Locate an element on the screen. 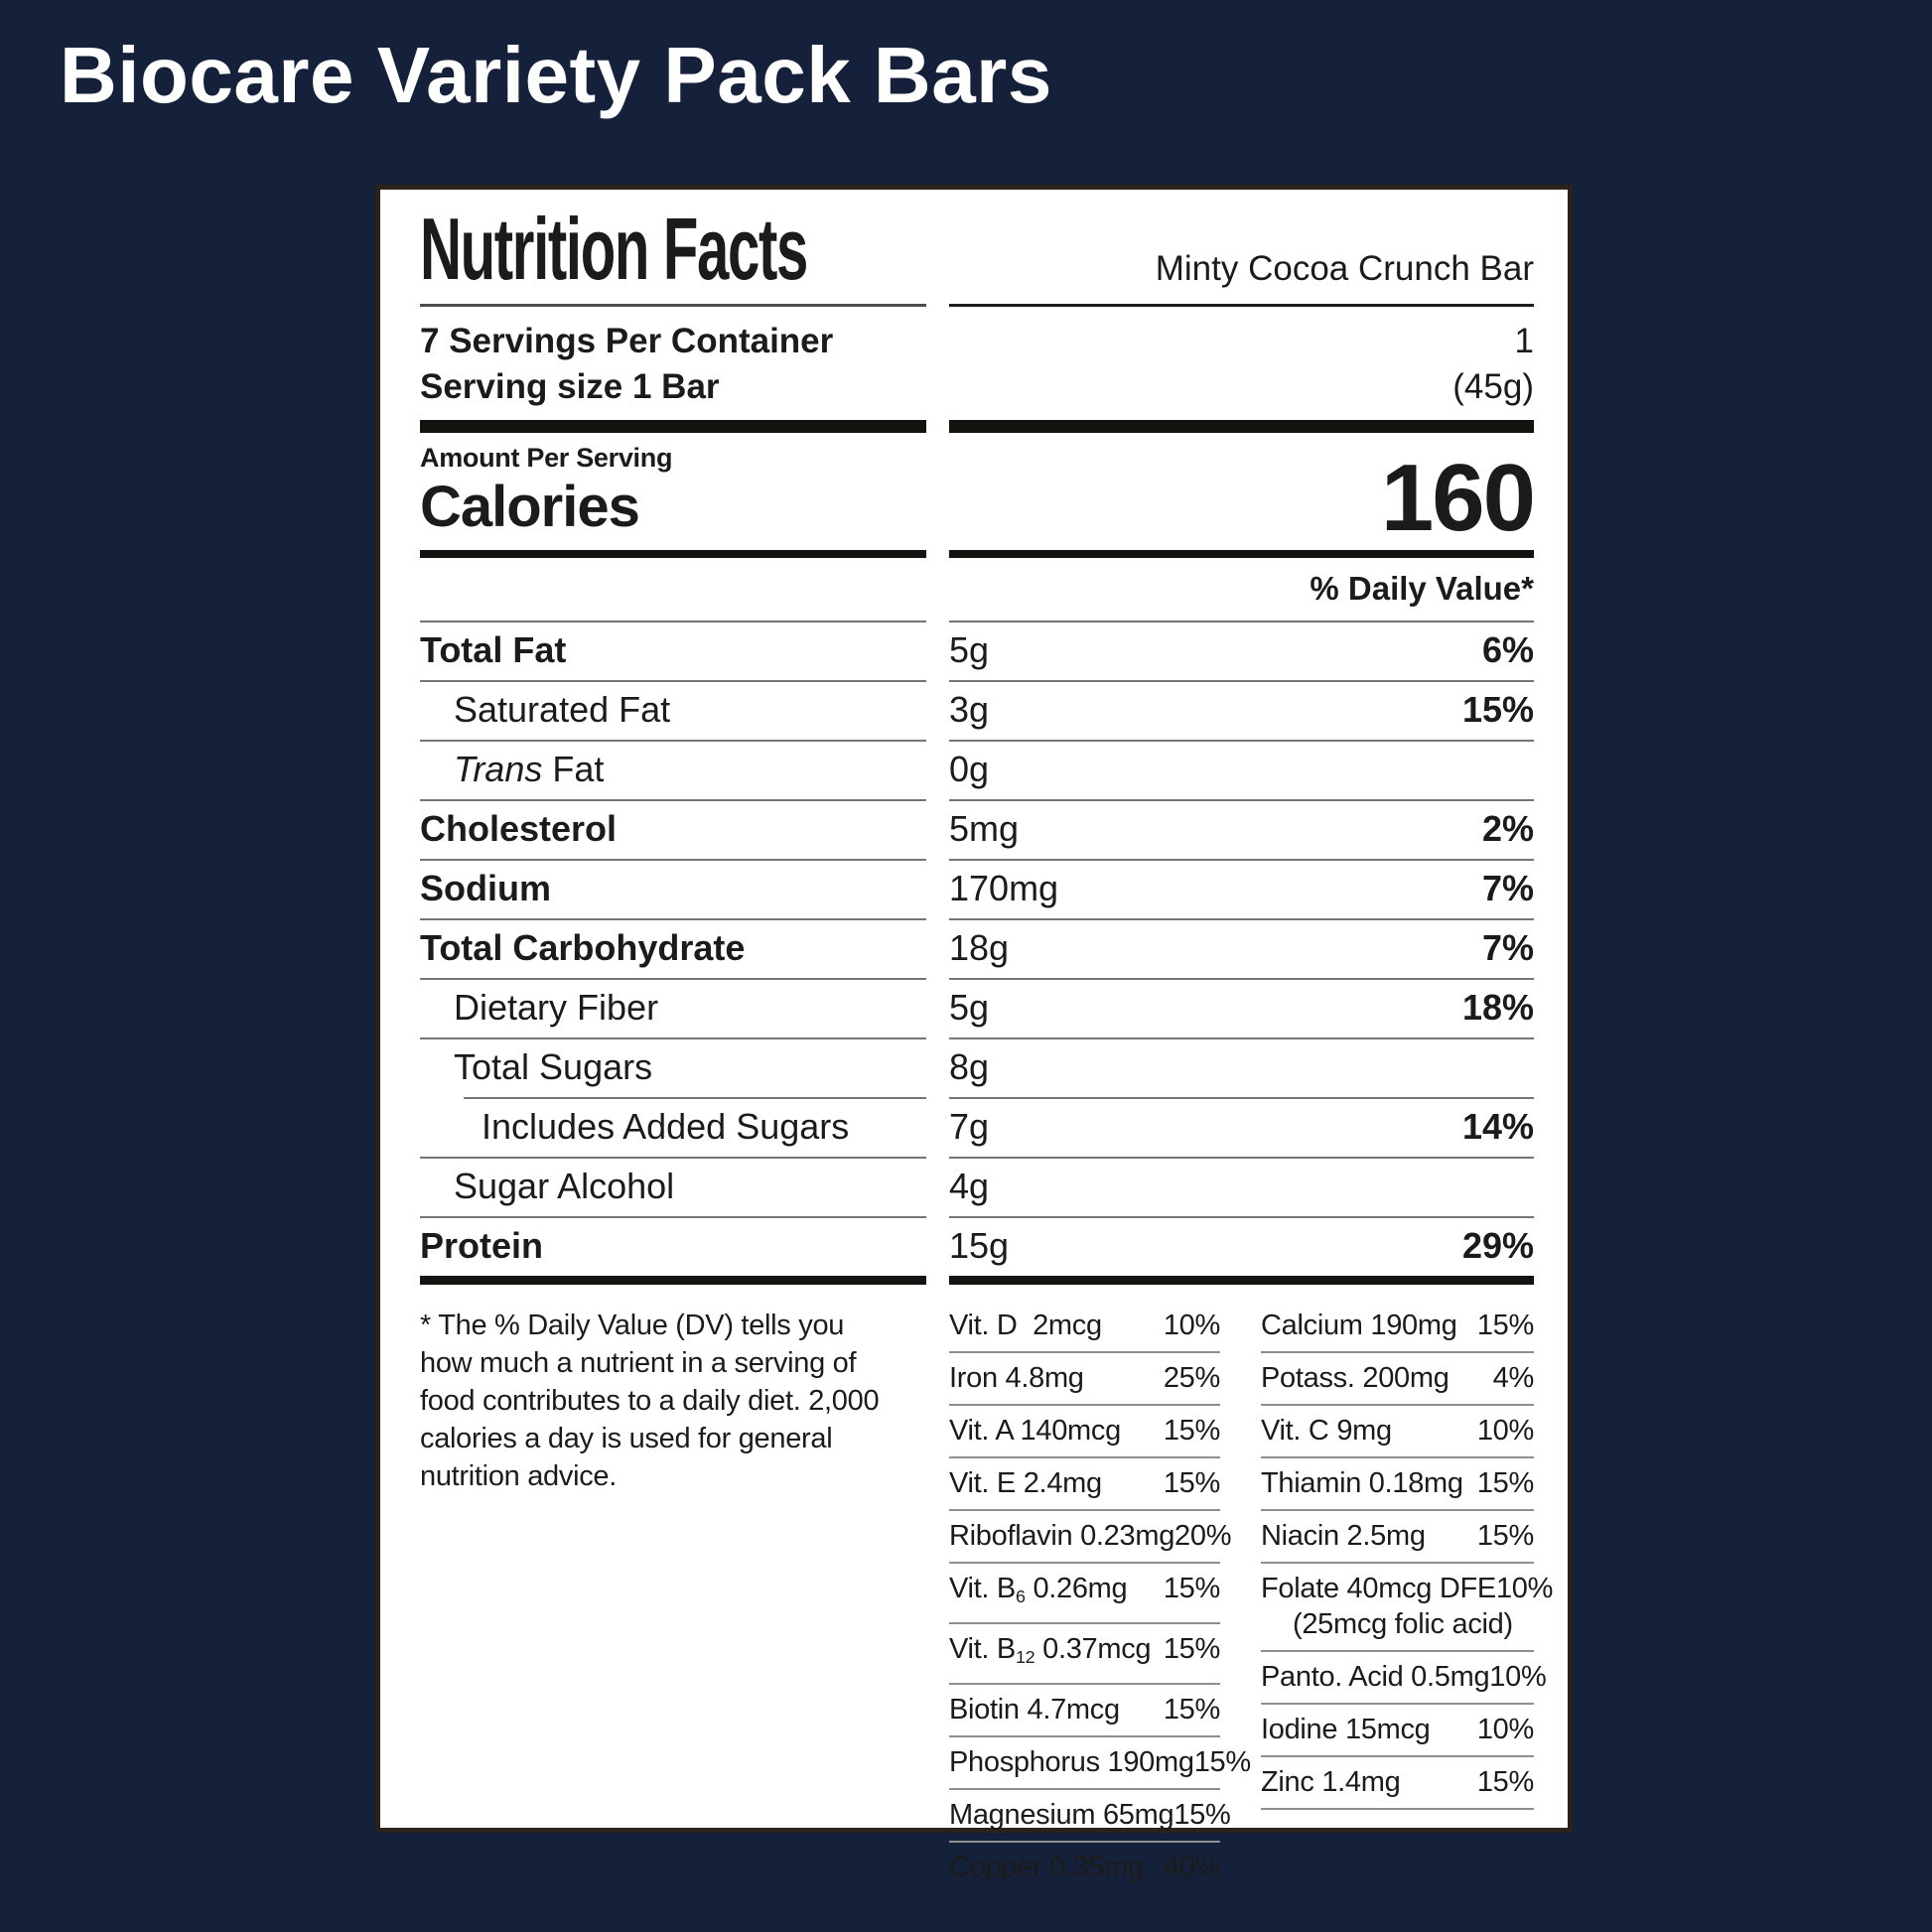 The height and width of the screenshot is (1932, 1932). micro-line: Phosphorus 190mg 15% is located at coordinates (1100, 1762).